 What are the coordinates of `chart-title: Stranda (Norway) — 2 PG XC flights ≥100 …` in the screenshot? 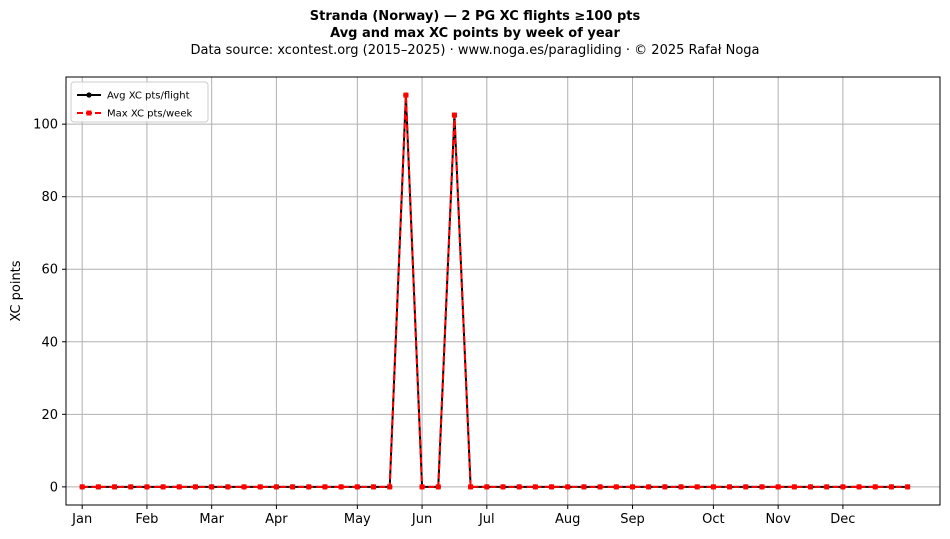 It's located at (475, 16).